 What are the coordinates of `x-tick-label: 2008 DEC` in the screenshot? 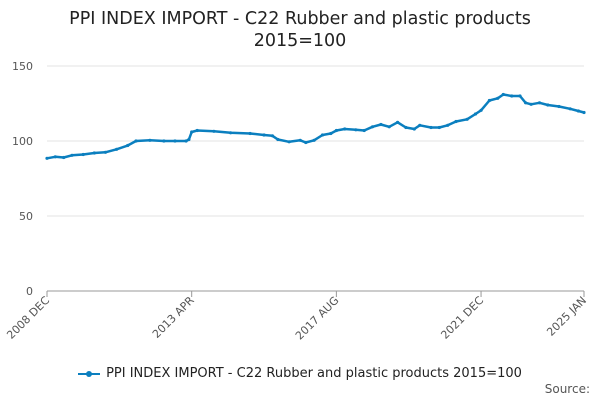 It's located at (28, 318).